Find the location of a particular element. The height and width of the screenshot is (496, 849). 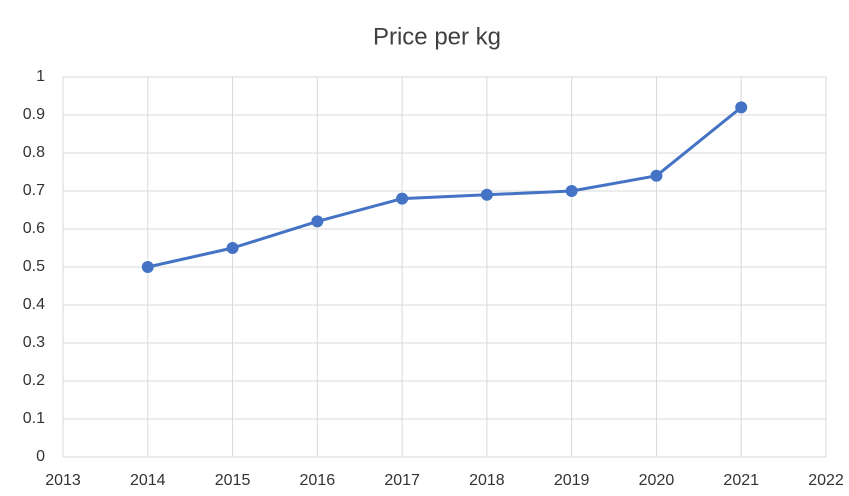

x-tick-label: 2015 is located at coordinates (233, 480).